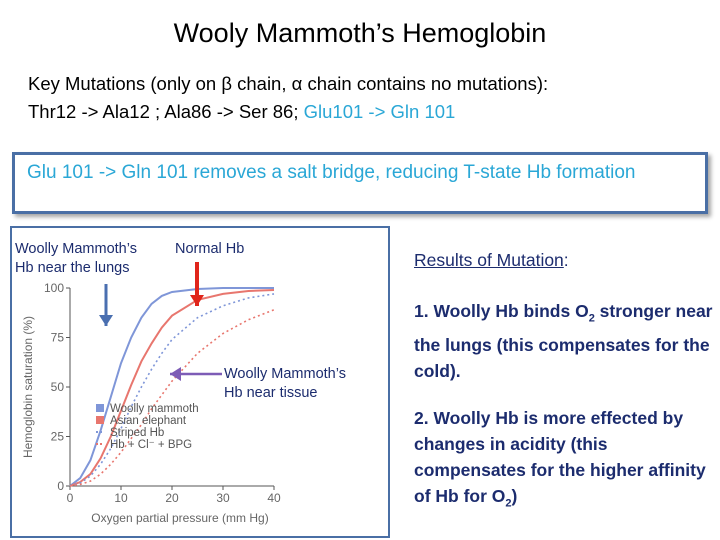 Image resolution: width=720 pixels, height=540 pixels. Describe the element at coordinates (125, 83) in the screenshot. I see `key-mutations-text-a: Key Mutations (only on` at that location.